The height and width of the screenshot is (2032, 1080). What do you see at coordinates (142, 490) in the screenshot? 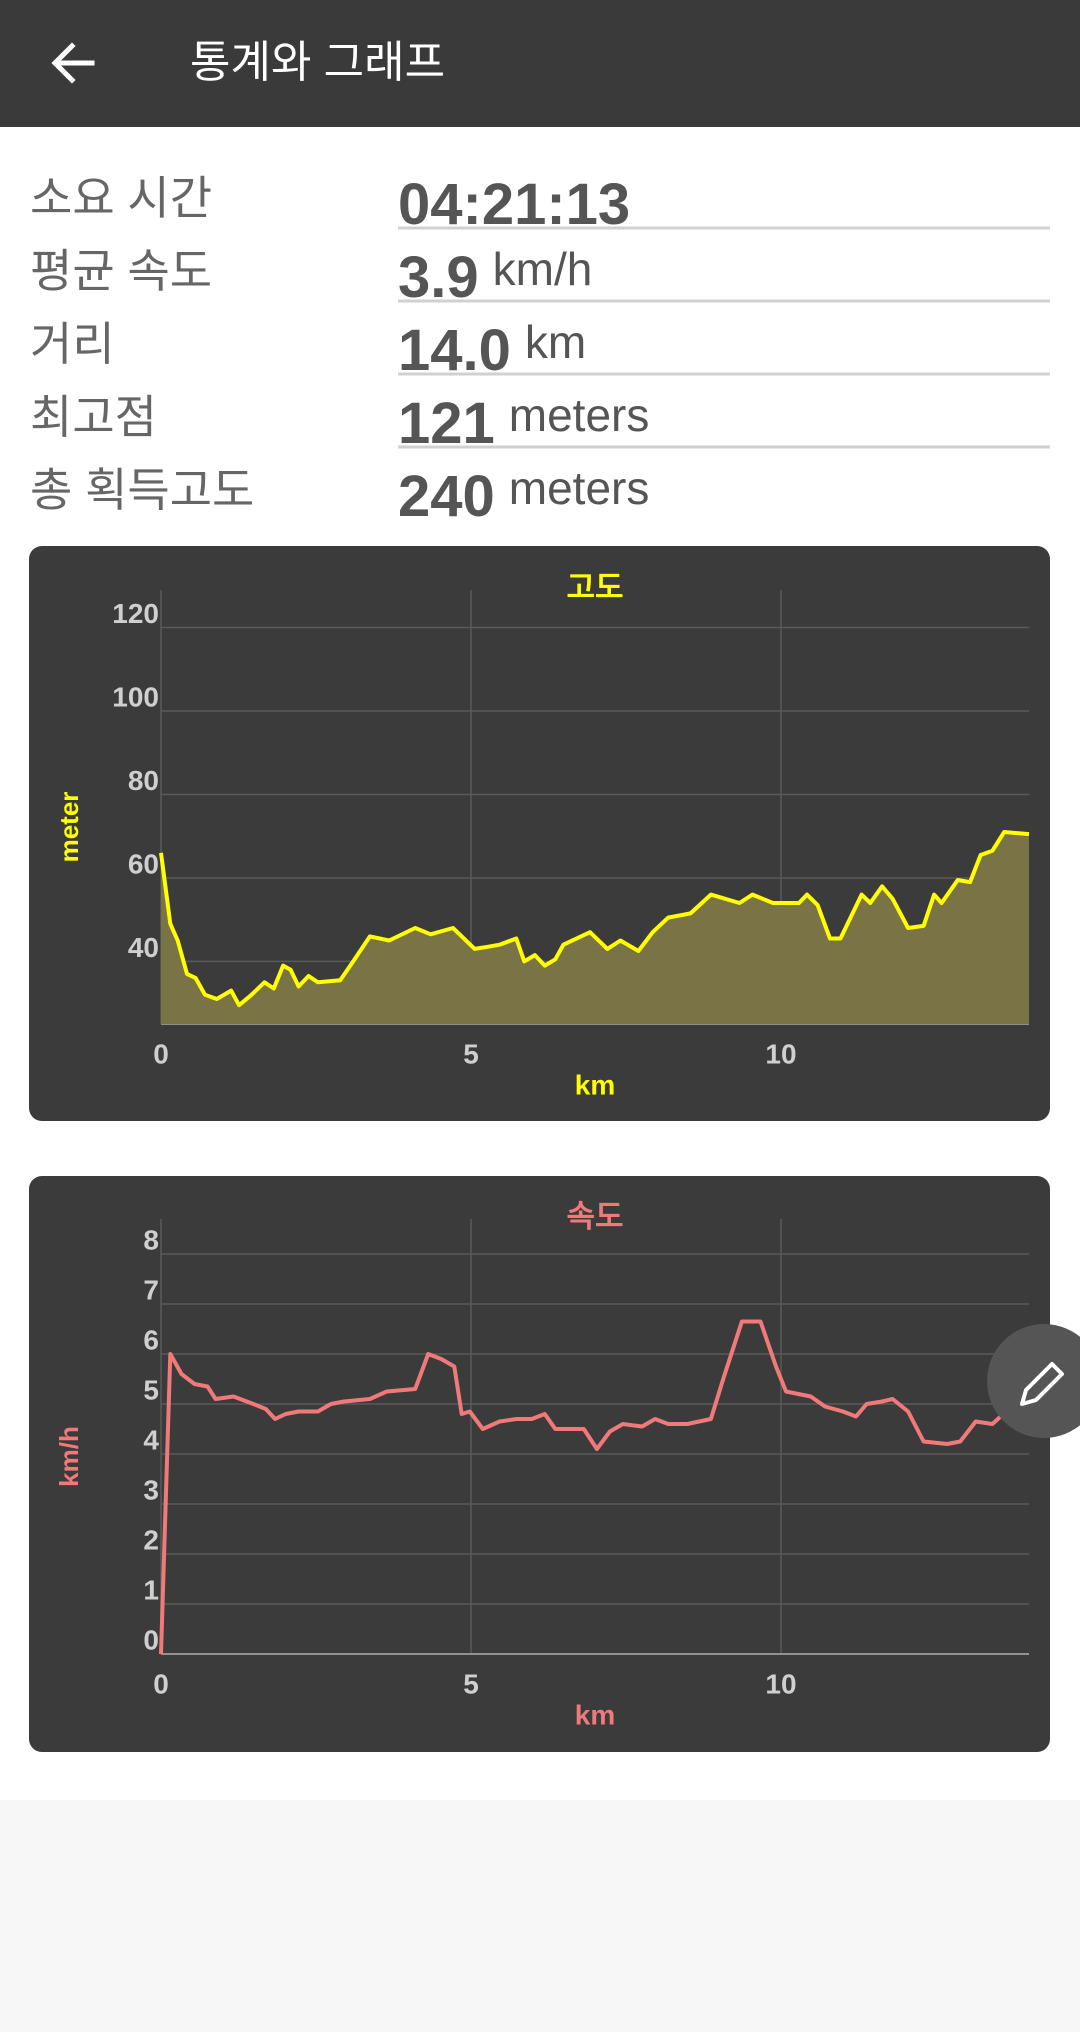
I see `stat-label: 총 획득고도` at bounding box center [142, 490].